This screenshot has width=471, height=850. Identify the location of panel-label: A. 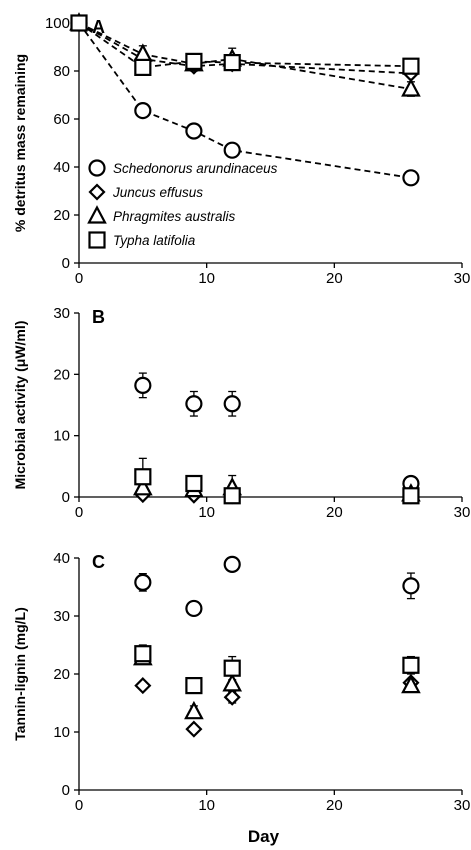
(98, 27).